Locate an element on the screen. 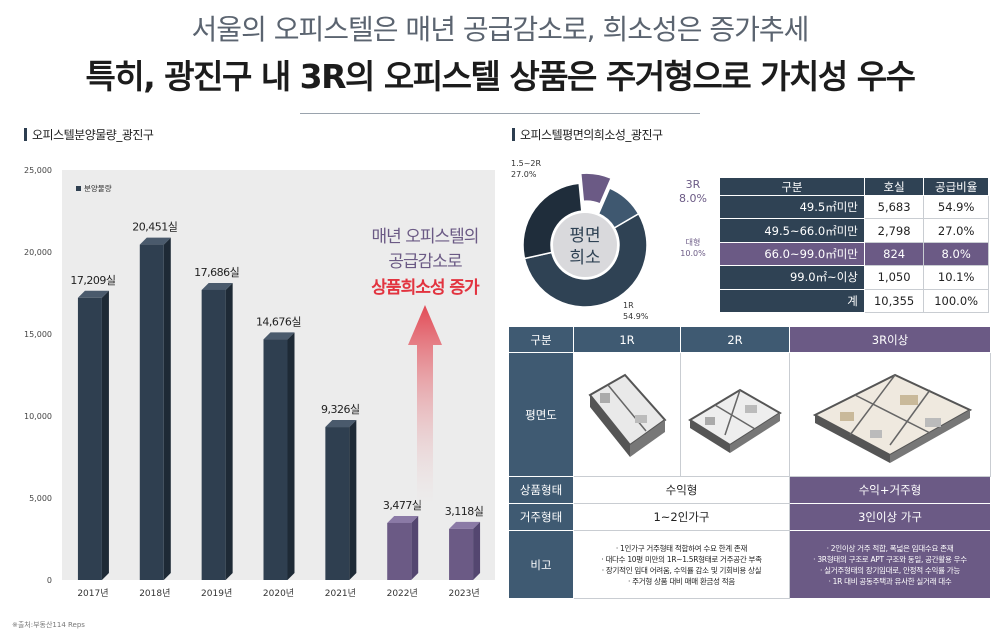 The image size is (1000, 635). bar-2020년 is located at coordinates (279, 456).